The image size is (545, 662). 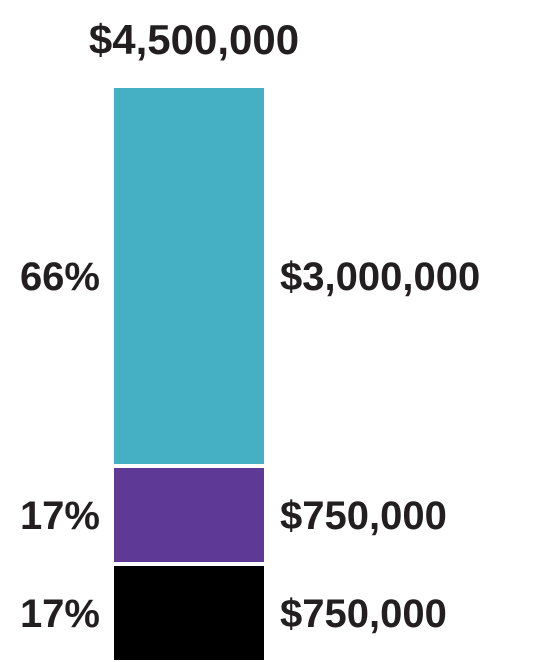 What do you see at coordinates (60, 277) in the screenshot?
I see `segment-percent-label-1: 66%` at bounding box center [60, 277].